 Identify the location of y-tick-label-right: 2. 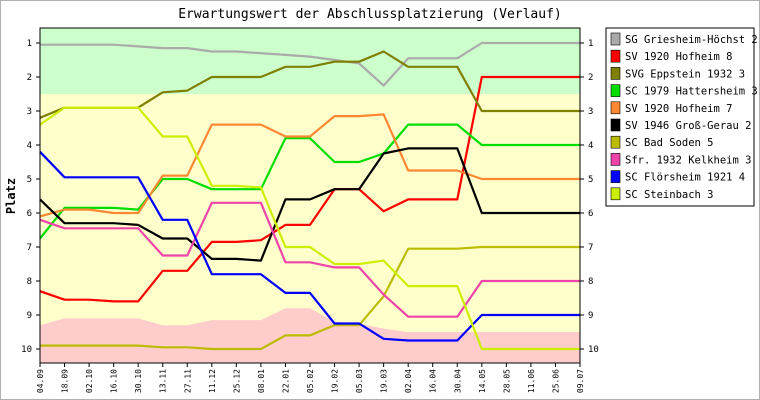
(590, 78).